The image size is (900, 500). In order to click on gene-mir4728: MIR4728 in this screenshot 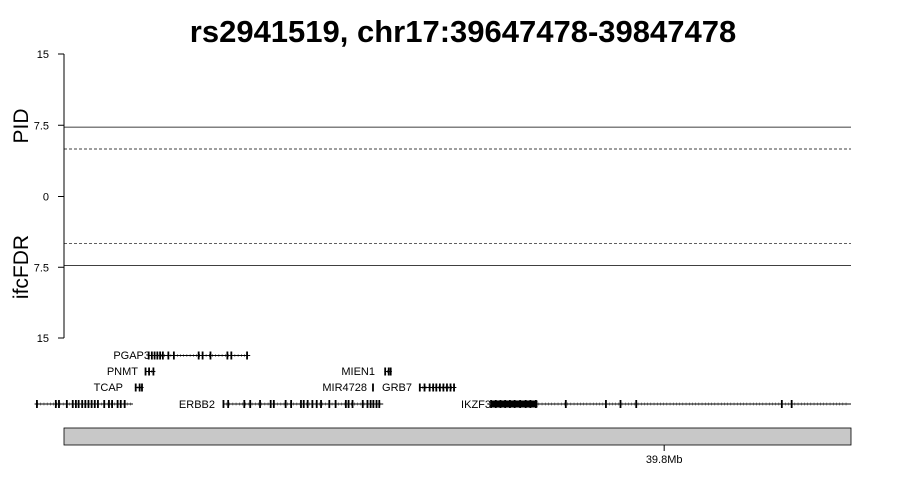, I will do `click(348, 388)`.